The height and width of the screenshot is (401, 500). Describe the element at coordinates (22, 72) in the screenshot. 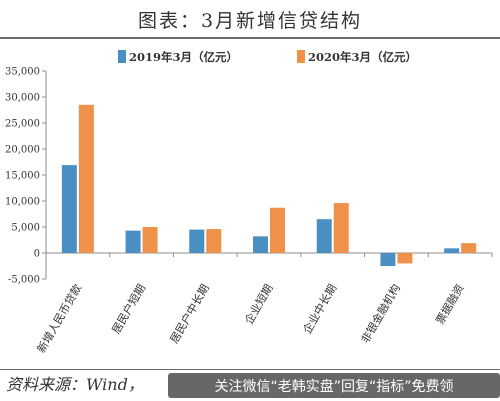

I see `y-tick-label: 35,000` at that location.